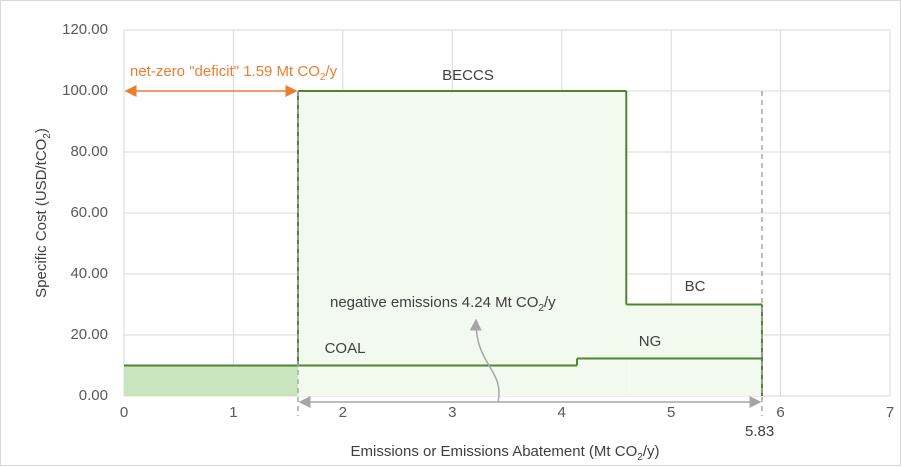  I want to click on y-axis-label: Specific Cost (USD/tCO2), so click(43, 213).